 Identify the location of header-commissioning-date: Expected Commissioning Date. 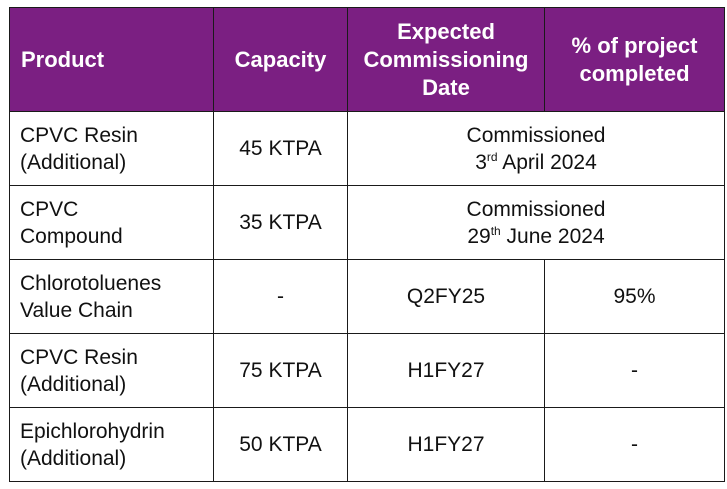
(446, 59).